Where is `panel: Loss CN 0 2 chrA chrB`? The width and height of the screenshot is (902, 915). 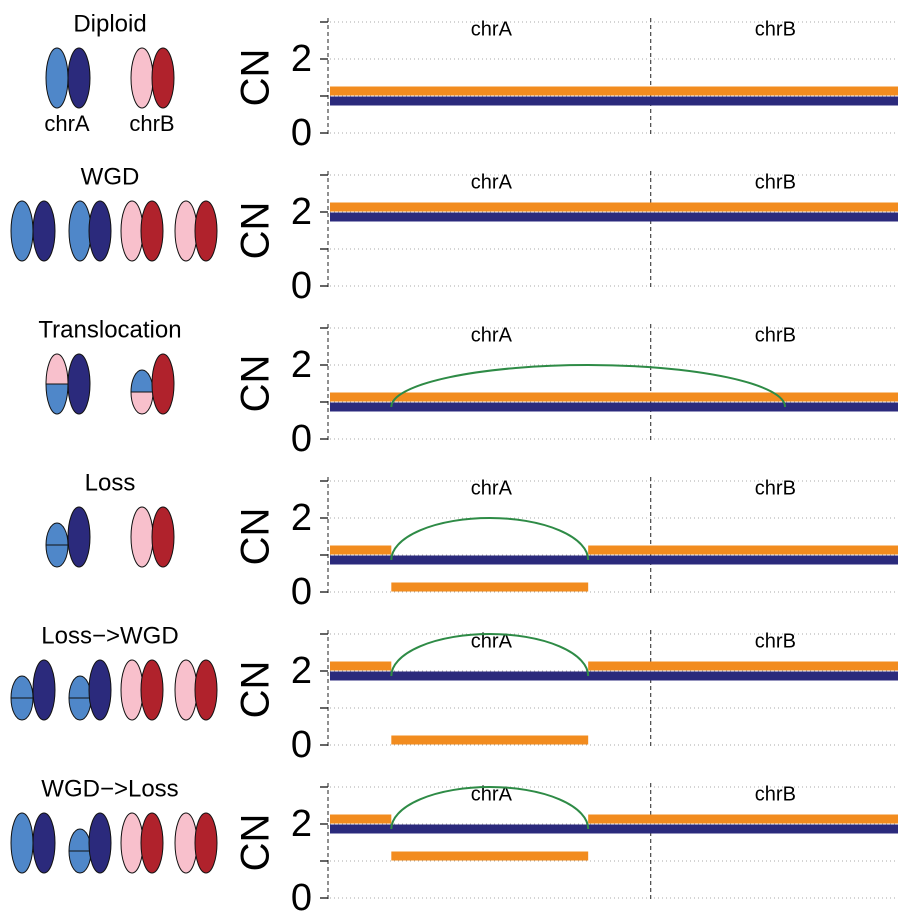
panel: Loss CN 0 2 chrA chrB is located at coordinates (471, 541).